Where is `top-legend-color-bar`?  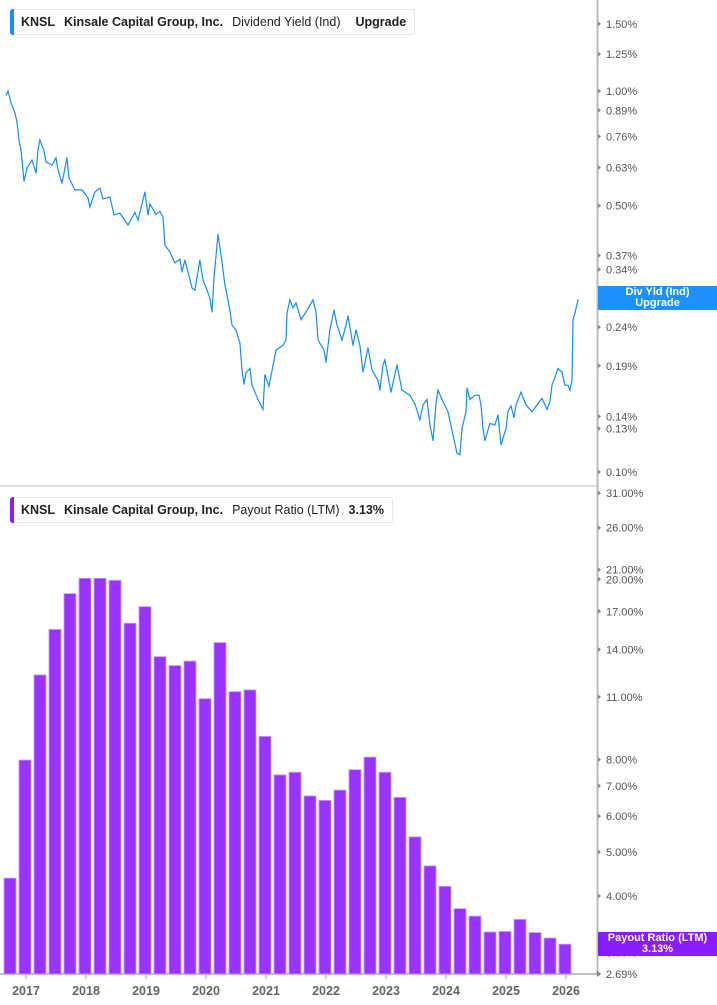
top-legend-color-bar is located at coordinates (12, 22).